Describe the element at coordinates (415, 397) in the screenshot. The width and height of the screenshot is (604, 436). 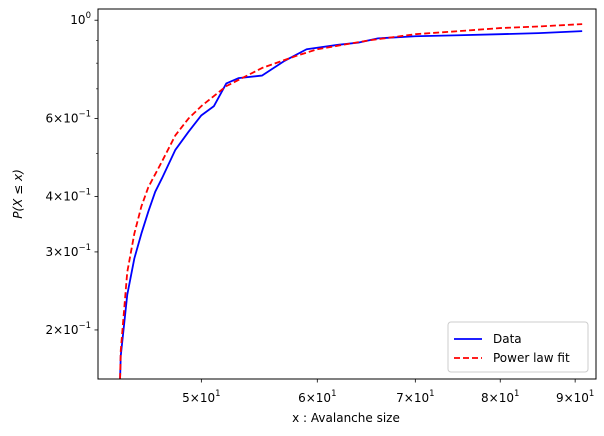
I see `x-tick-label: 7×101` at that location.